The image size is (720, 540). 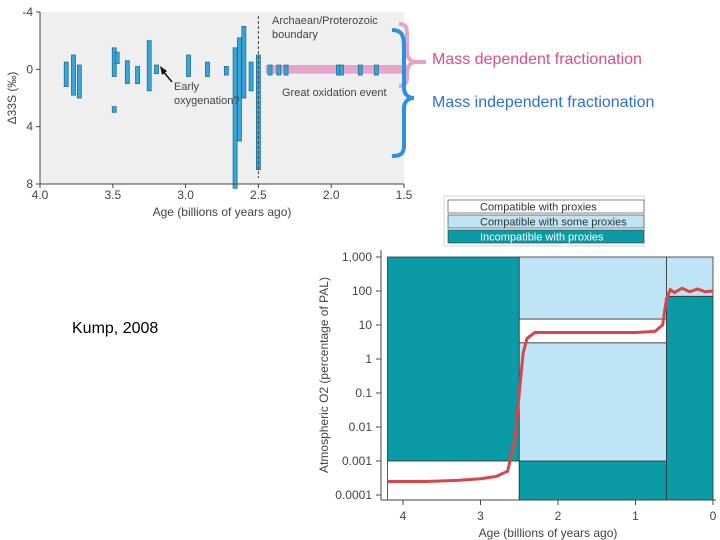 What do you see at coordinates (403, 93) in the screenshot?
I see `brace-blue` at bounding box center [403, 93].